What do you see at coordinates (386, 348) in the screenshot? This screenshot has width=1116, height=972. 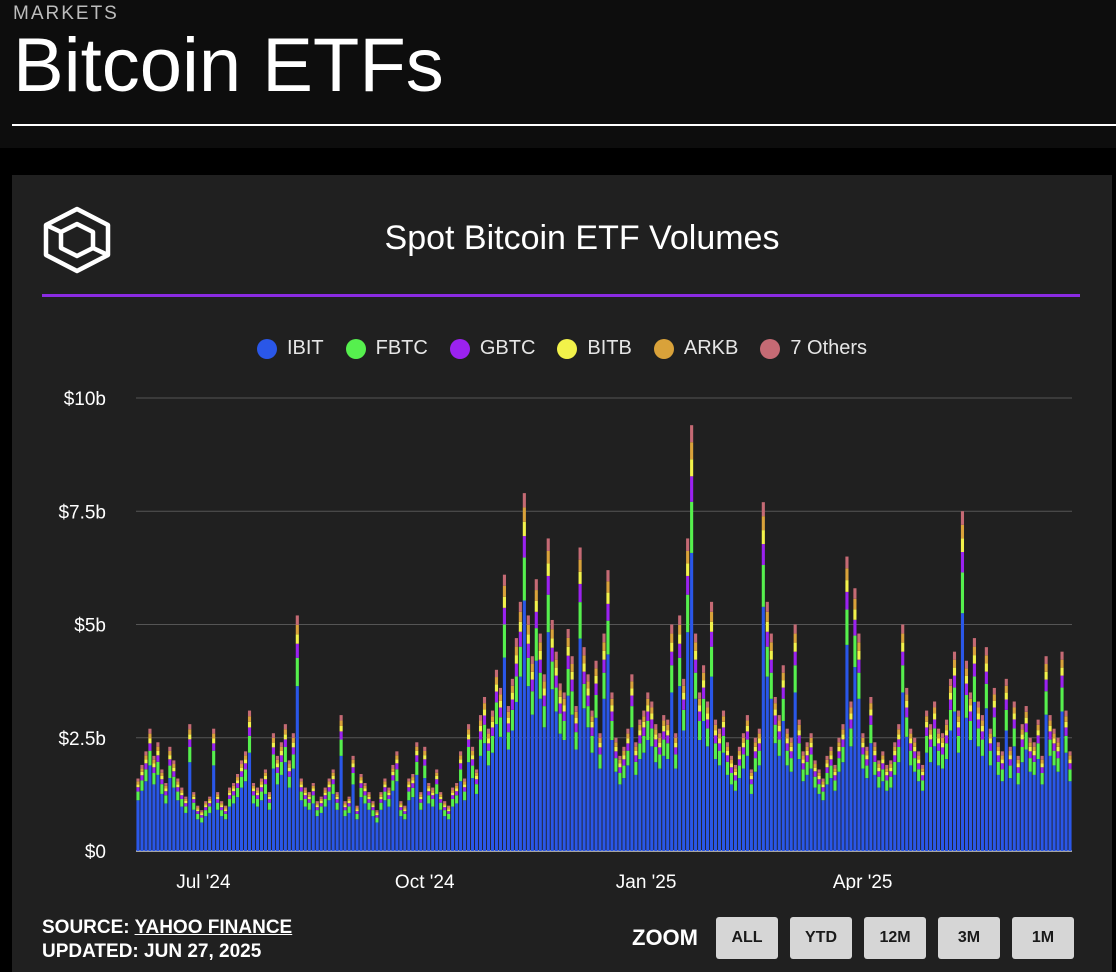 I see `legend-item-fbtc: FBTC` at bounding box center [386, 348].